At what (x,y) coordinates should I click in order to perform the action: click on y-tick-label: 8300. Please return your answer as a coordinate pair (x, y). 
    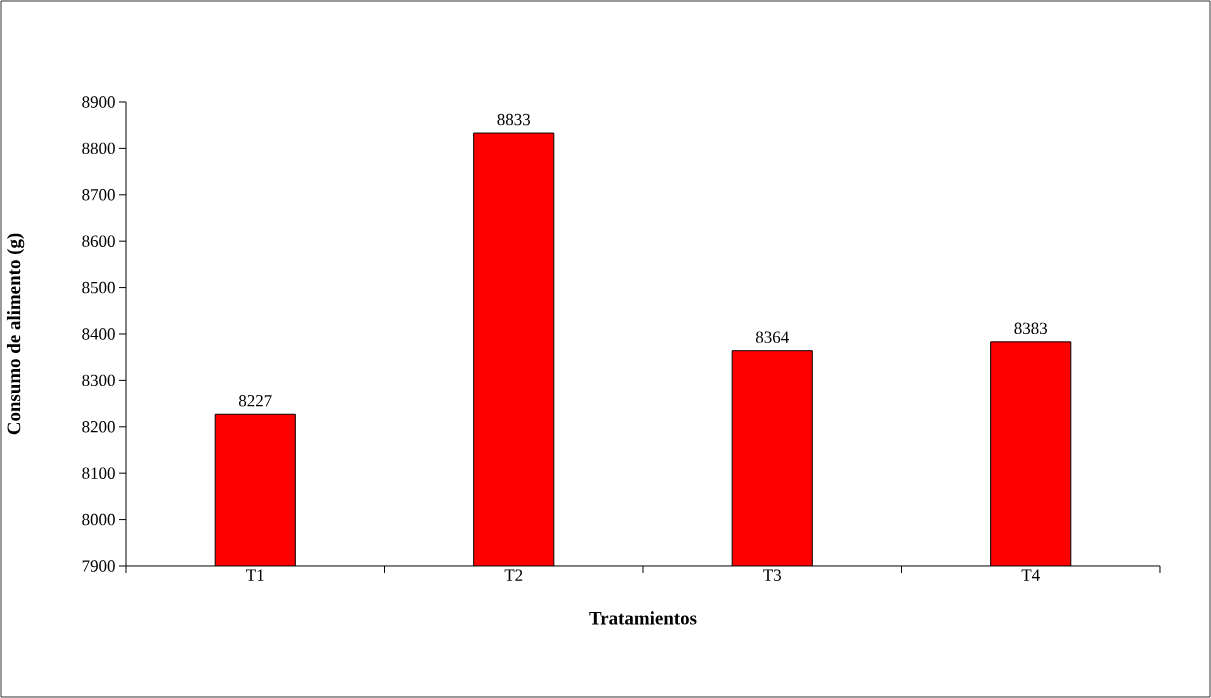
    Looking at the image, I should click on (98, 380).